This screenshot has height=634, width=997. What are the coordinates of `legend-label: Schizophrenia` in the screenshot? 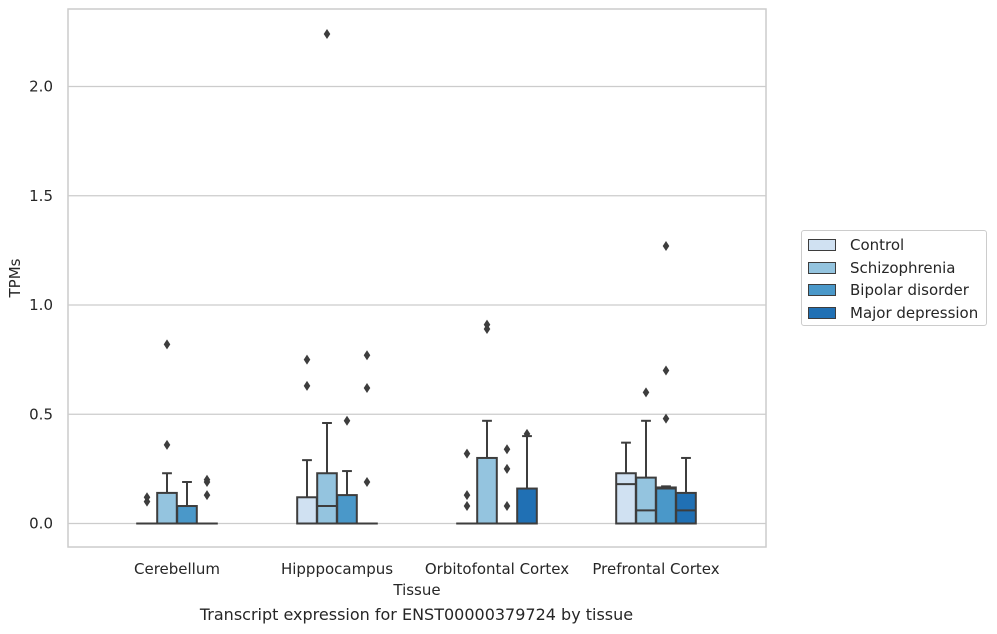 It's located at (903, 267).